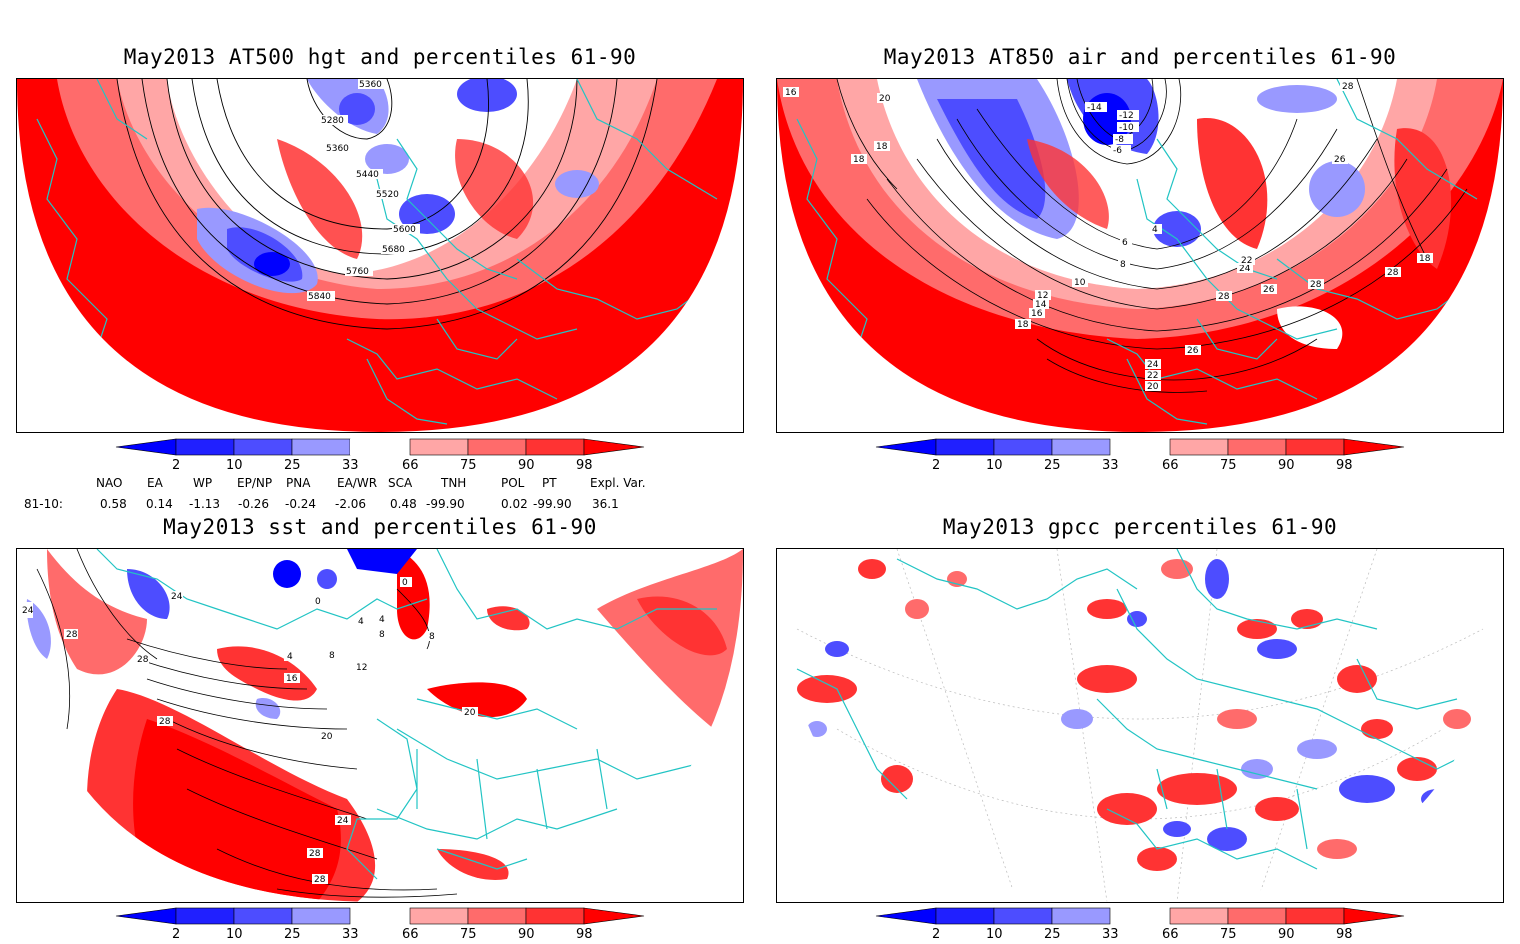 The height and width of the screenshot is (944, 1520). What do you see at coordinates (205, 504) in the screenshot?
I see `index-value-wp: -1.13` at bounding box center [205, 504].